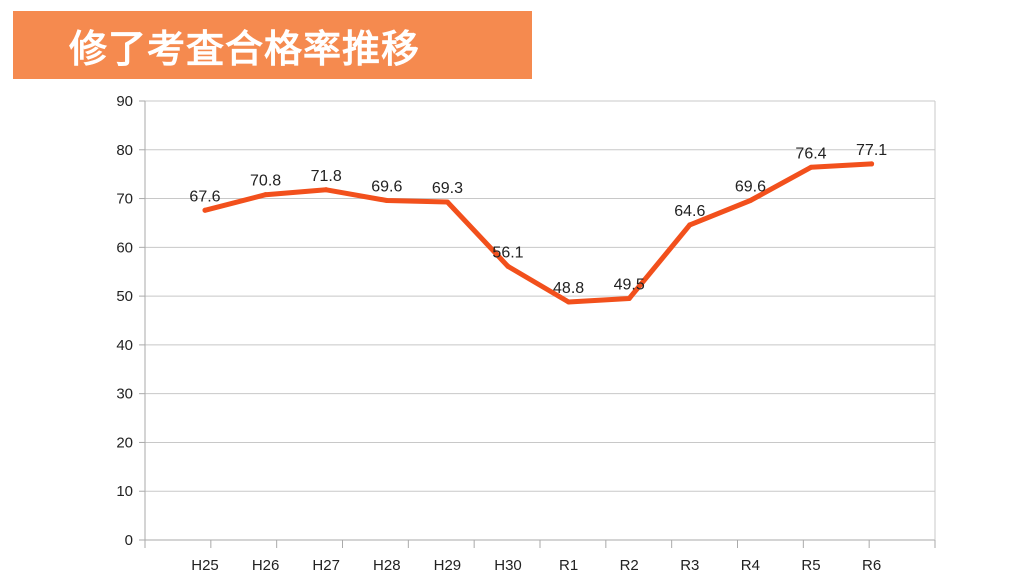 Image resolution: width=1024 pixels, height=576 pixels. I want to click on data-label: 69.3, so click(447, 188).